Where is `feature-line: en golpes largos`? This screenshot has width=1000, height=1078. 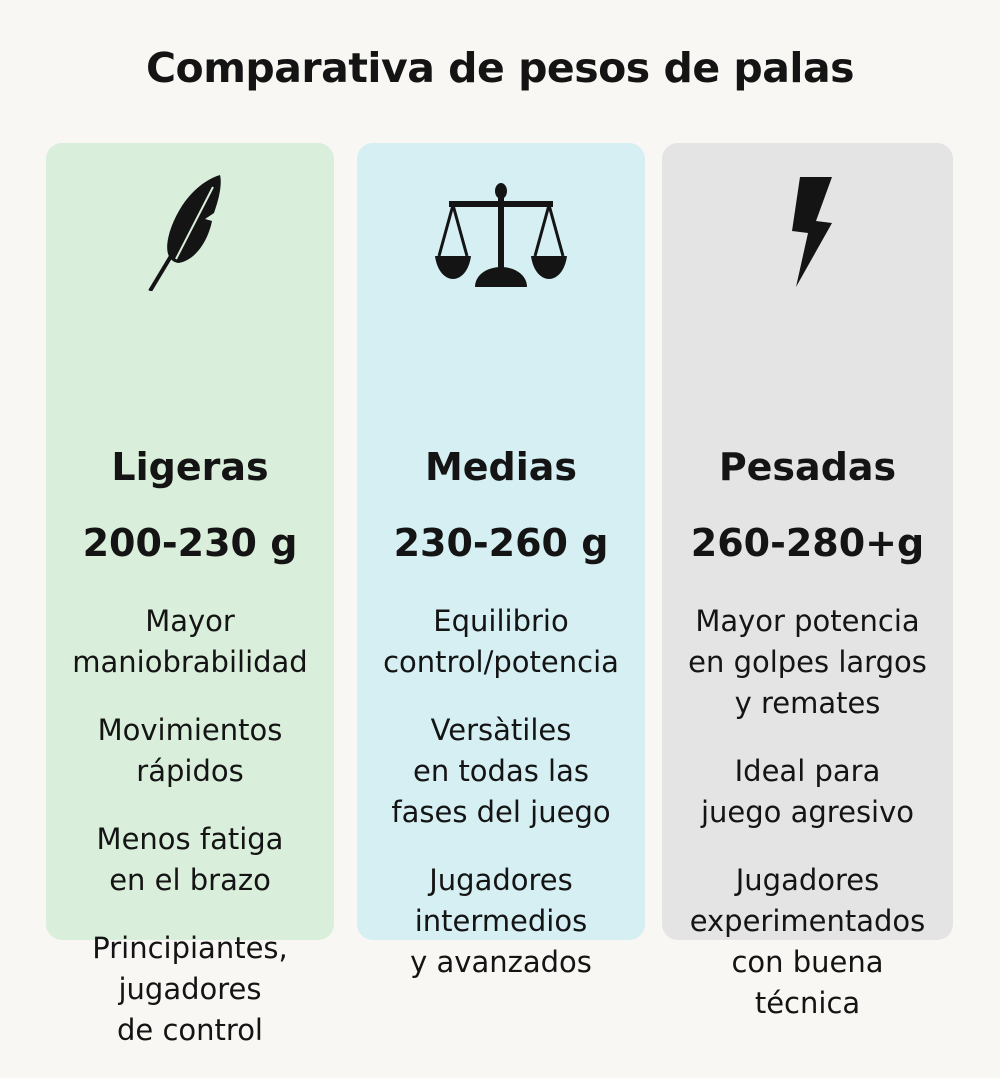 feature-line: en golpes largos is located at coordinates (807, 662).